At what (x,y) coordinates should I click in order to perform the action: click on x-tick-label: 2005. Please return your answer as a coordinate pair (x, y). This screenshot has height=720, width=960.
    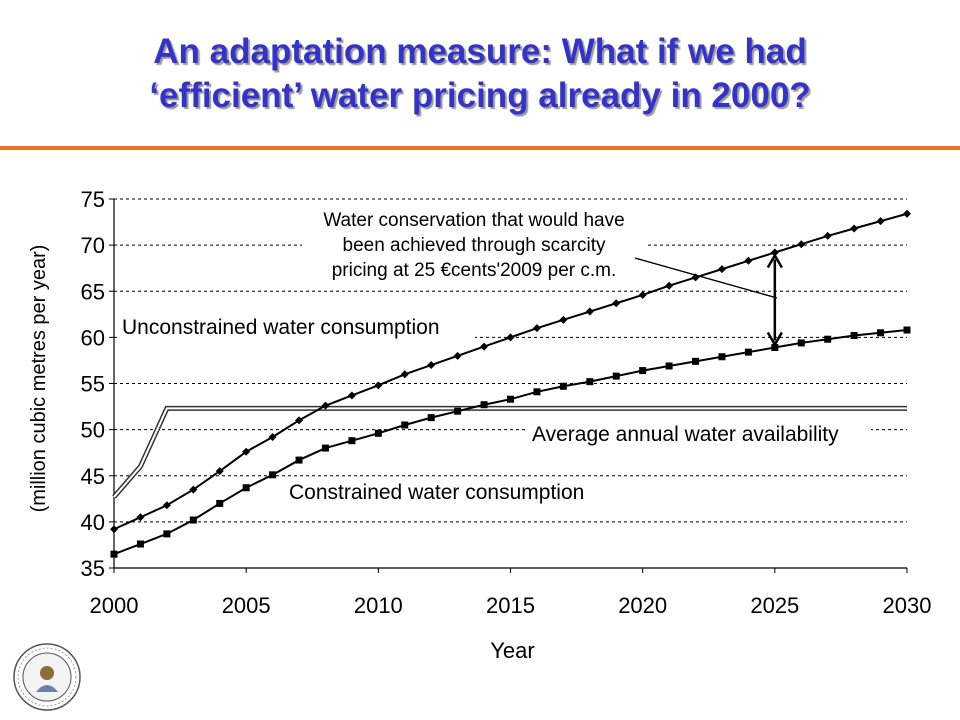
    Looking at the image, I should click on (246, 605).